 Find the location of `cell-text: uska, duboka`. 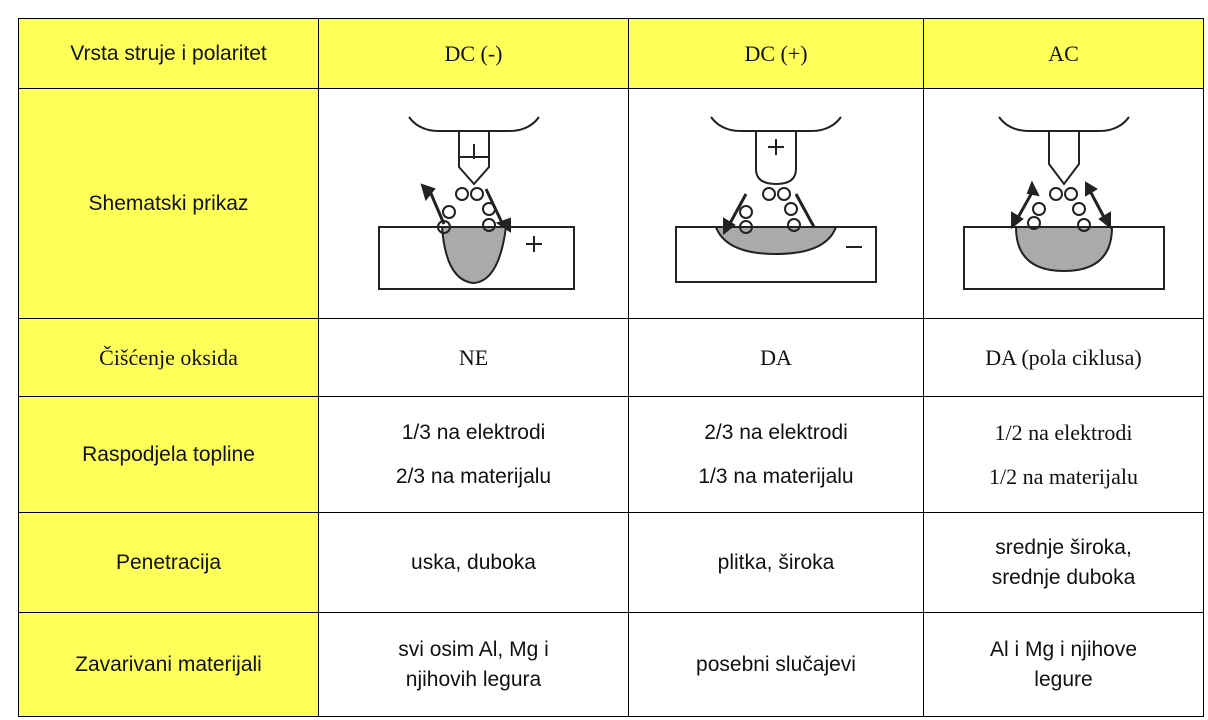

cell-text: uska, duboka is located at coordinates (473, 562).